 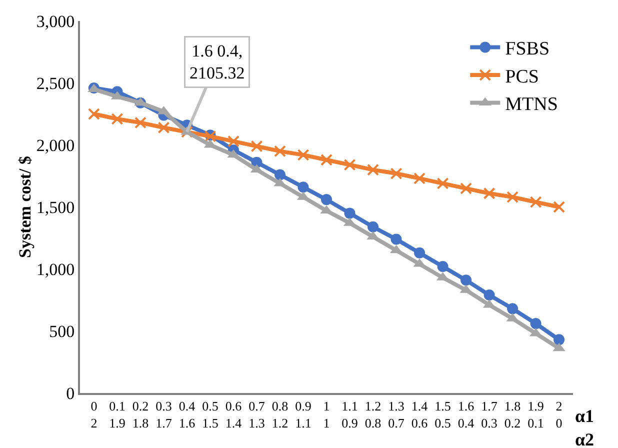 What do you see at coordinates (280, 414) in the screenshot?
I see `x-tick-label: 0.8 1.2` at bounding box center [280, 414].